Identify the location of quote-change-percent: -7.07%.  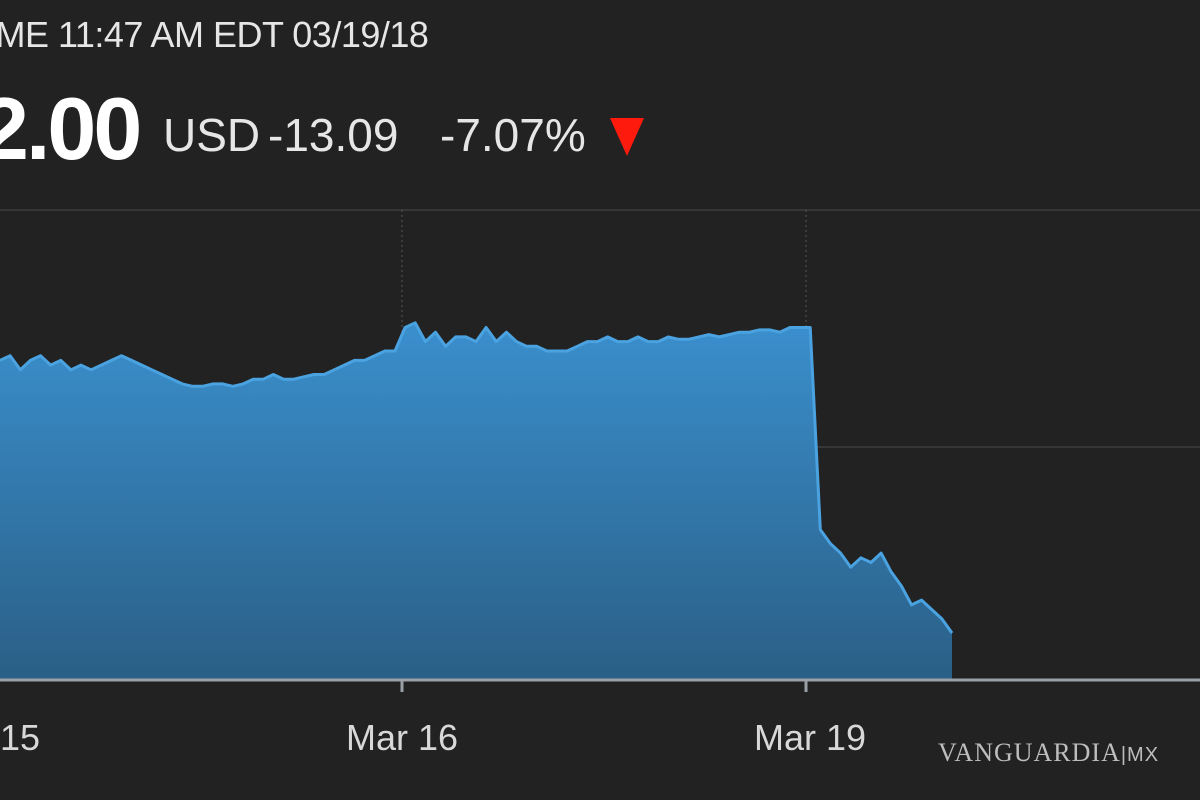
(513, 135).